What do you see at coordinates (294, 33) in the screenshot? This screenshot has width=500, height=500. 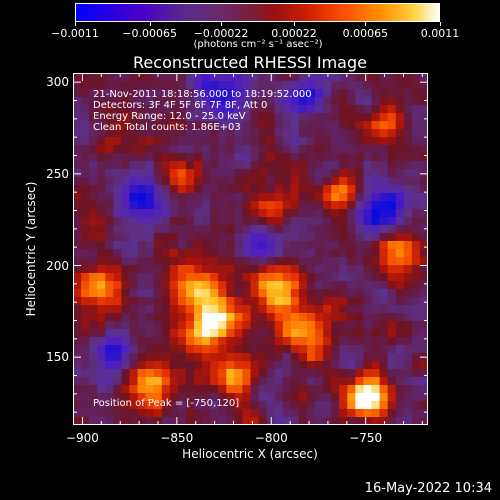 I see `colorbar-tick-label: 0.00022` at bounding box center [294, 33].